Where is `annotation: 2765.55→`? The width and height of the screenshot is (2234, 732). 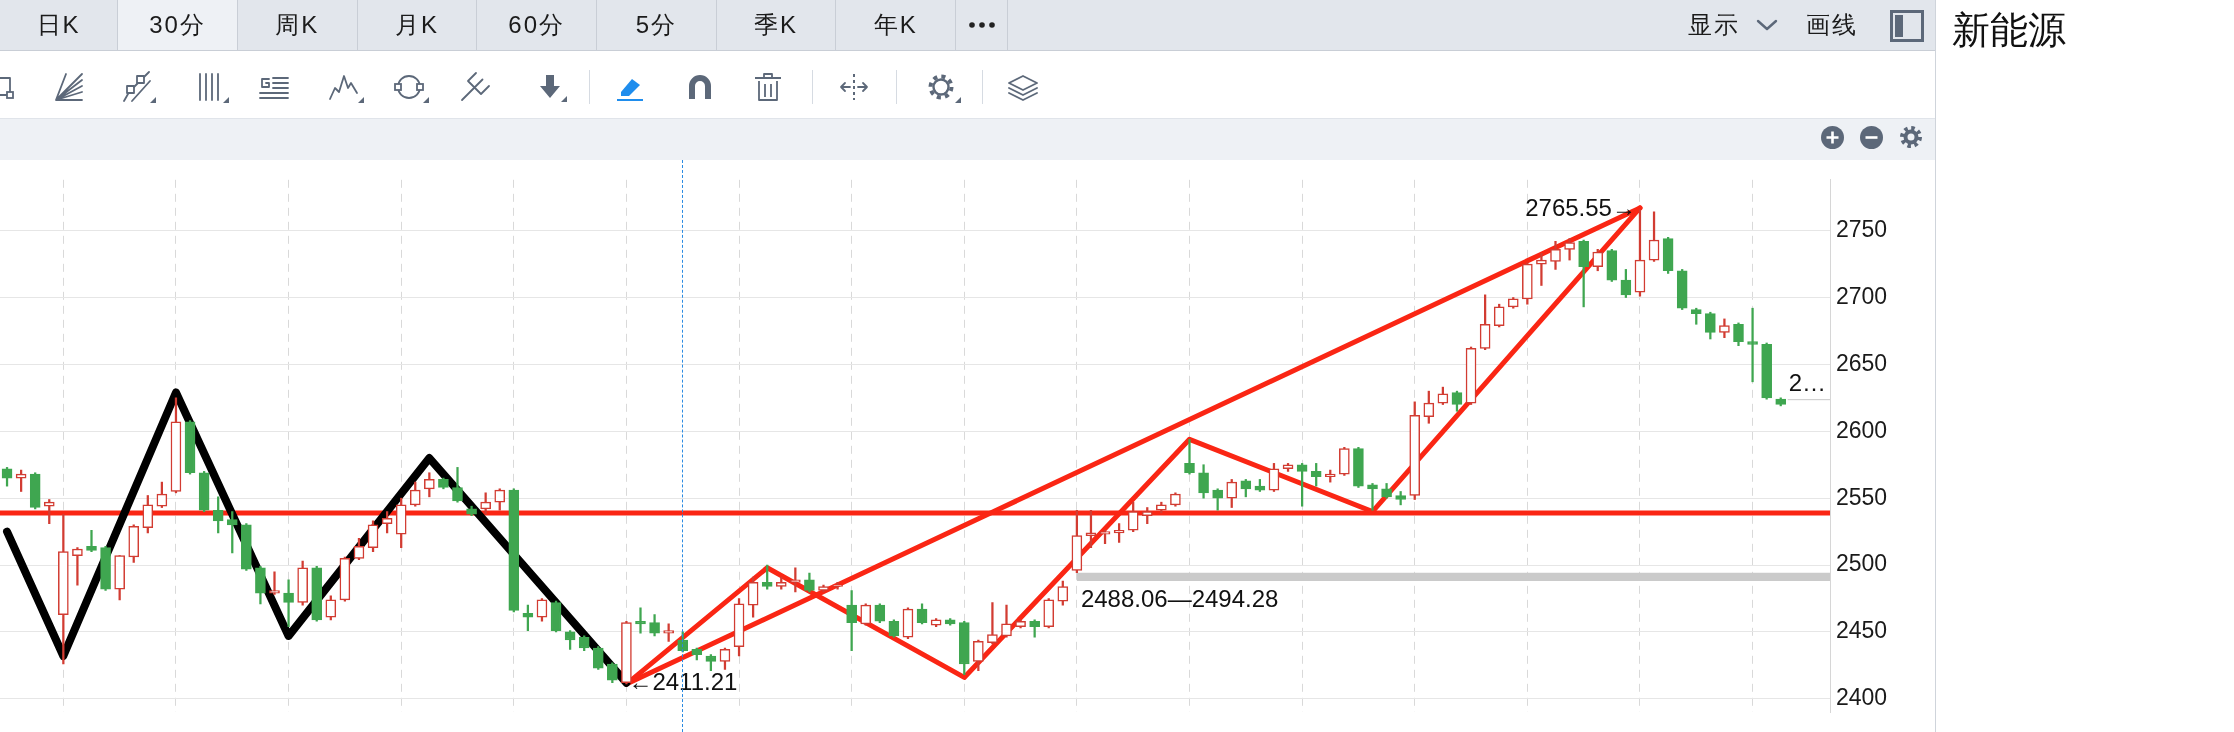
annotation: 2765.55→ is located at coordinates (1580, 208).